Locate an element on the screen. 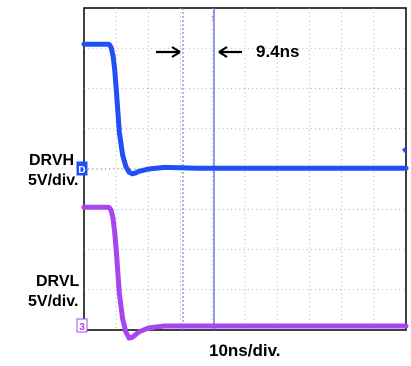  drvh-volts-per-div: 5V/div. is located at coordinates (53, 181).